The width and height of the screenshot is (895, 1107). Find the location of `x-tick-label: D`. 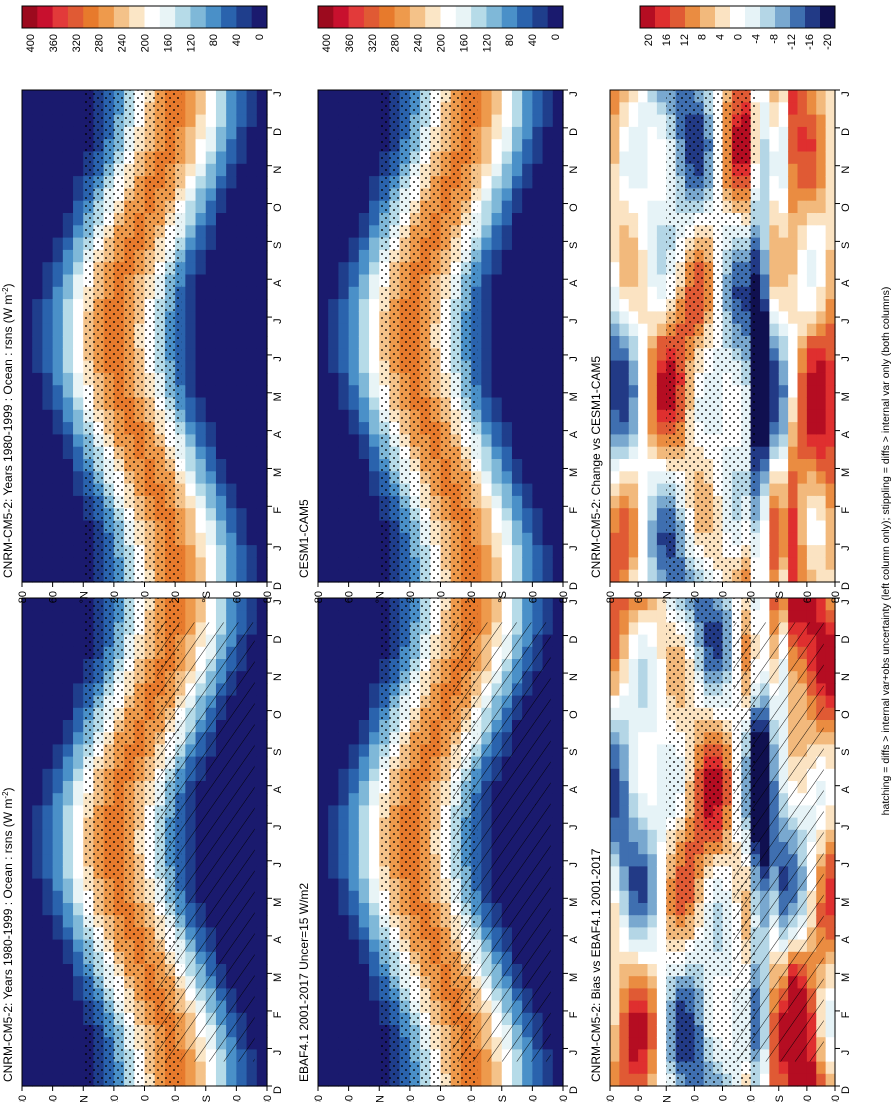

x-tick-label: D is located at coordinates (574, 132).